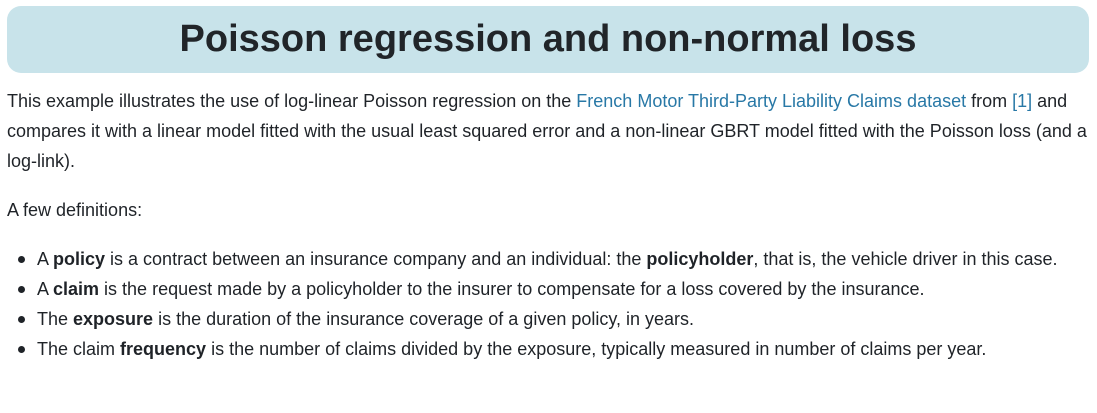 The width and height of the screenshot is (1097, 413). Describe the element at coordinates (163, 349) in the screenshot. I see `def-term: frequency` at that location.